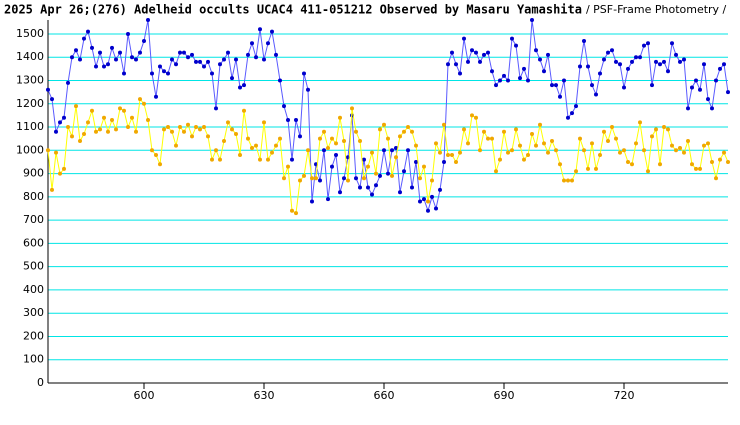 This screenshot has width=740, height=425. Describe the element at coordinates (656, 9) in the screenshot. I see `chart-subtitle: / PSF-Frame Photometry /` at that location.